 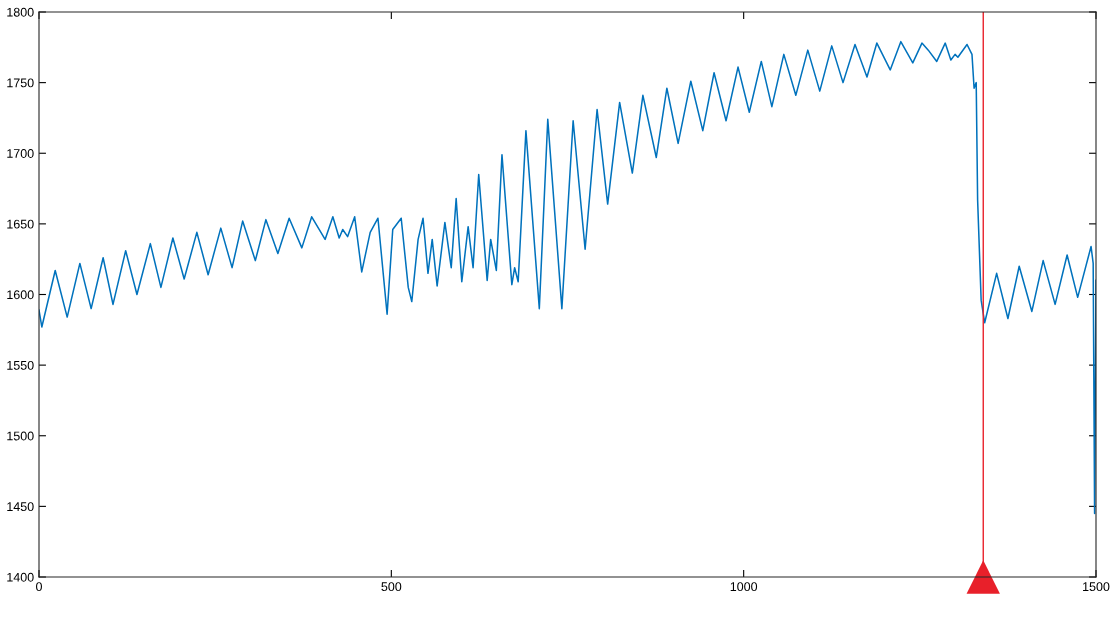 What do you see at coordinates (20, 12) in the screenshot?
I see `y-tick-label: 1800` at bounding box center [20, 12].